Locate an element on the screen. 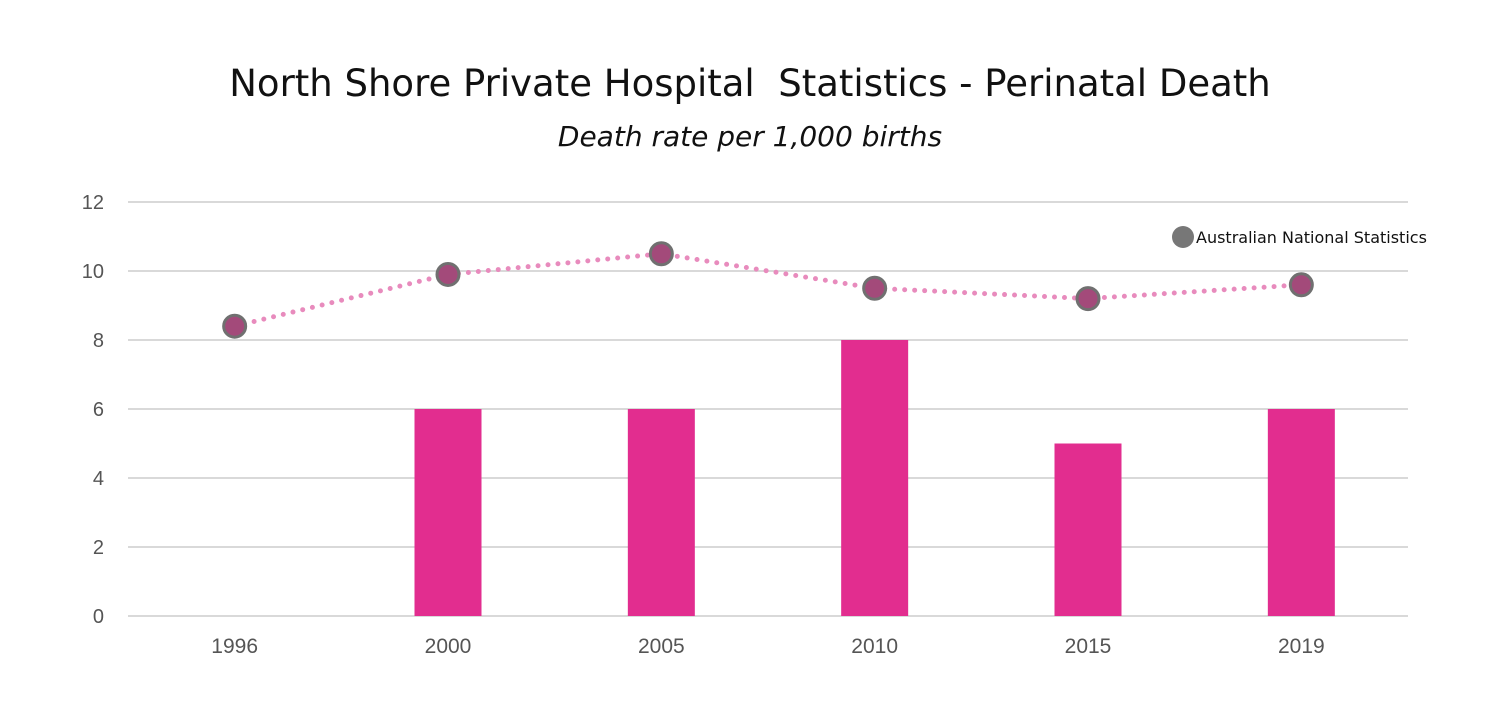 The height and width of the screenshot is (708, 1500). legend-label: Australian National Statistics is located at coordinates (1311, 237).